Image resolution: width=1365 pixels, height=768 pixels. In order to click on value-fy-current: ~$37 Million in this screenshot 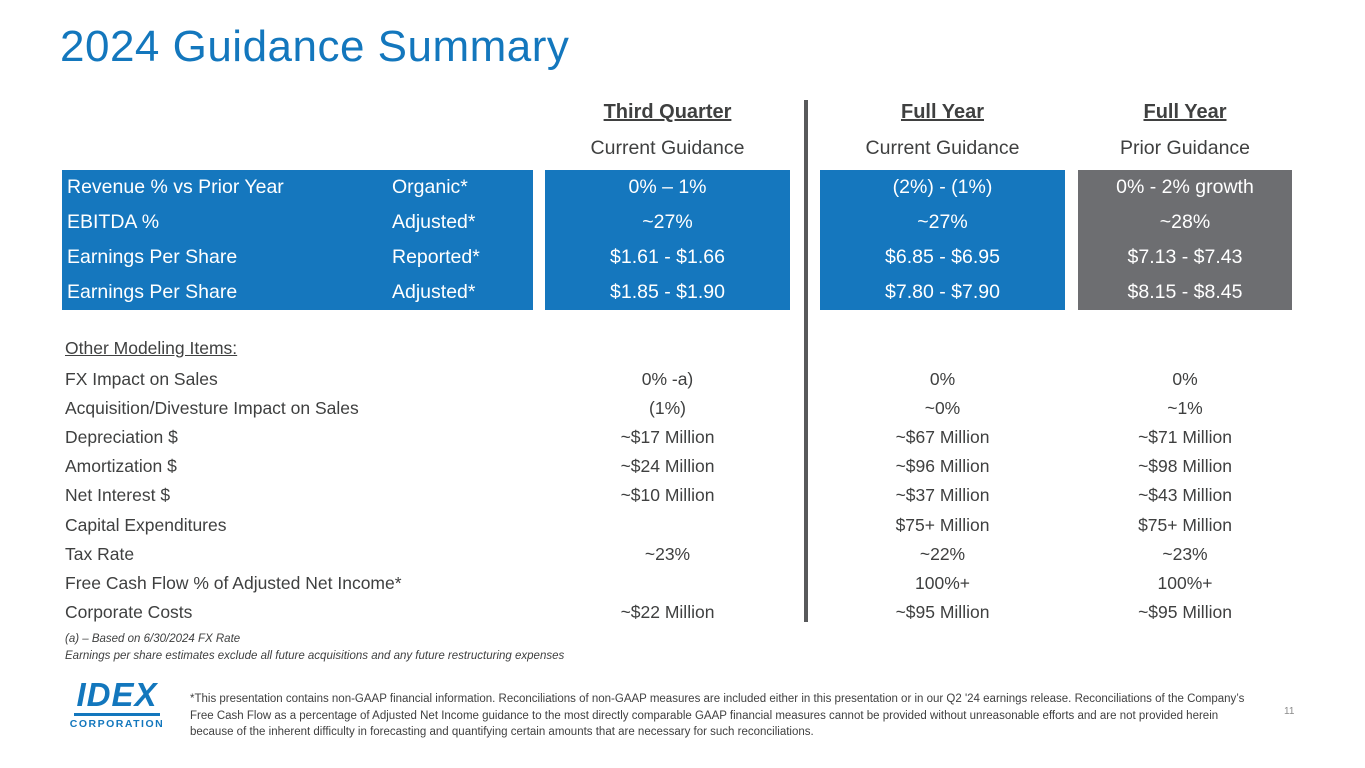, I will do `click(942, 495)`.